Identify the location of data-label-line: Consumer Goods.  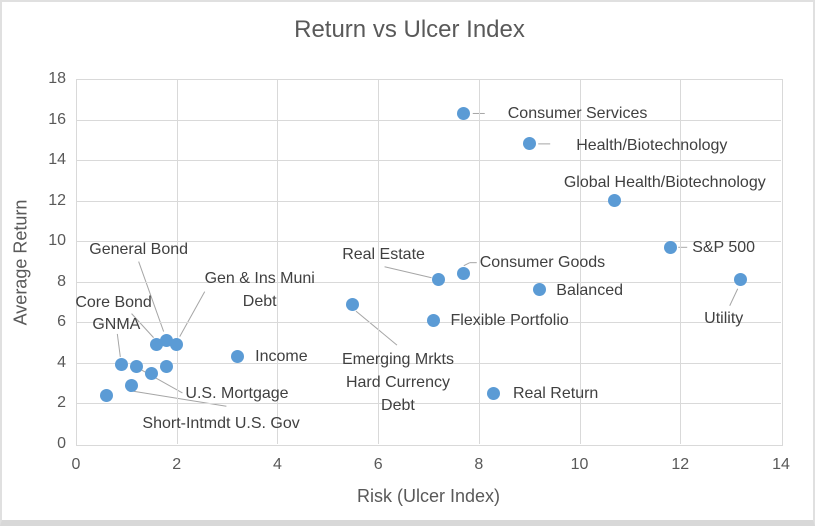
(542, 263).